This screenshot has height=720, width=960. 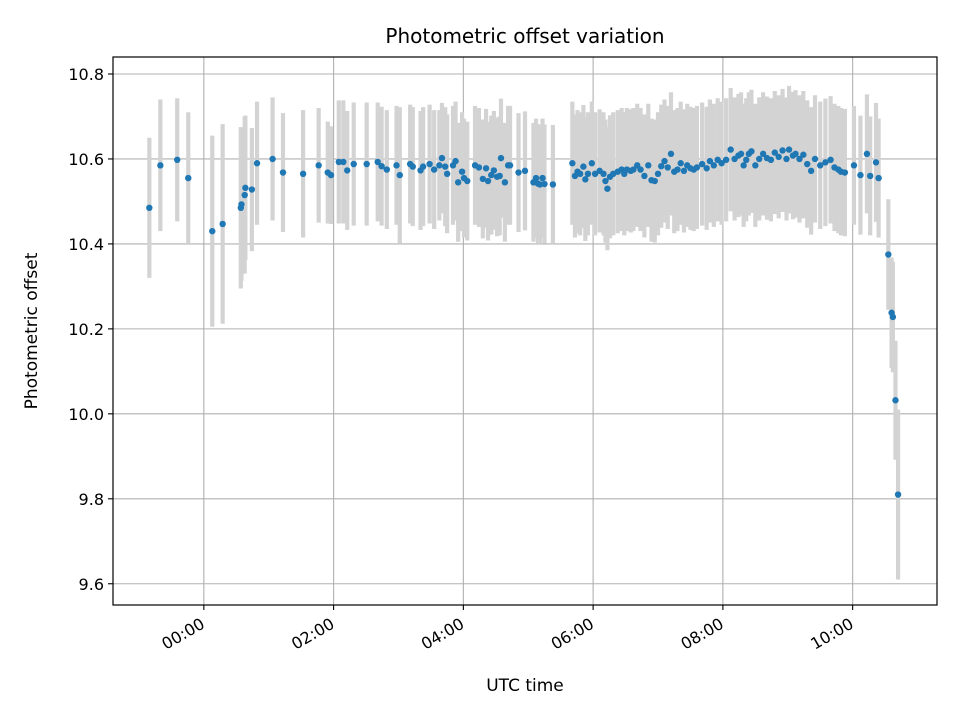 What do you see at coordinates (91, 584) in the screenshot?
I see `y-tick-label: 9.6` at bounding box center [91, 584].